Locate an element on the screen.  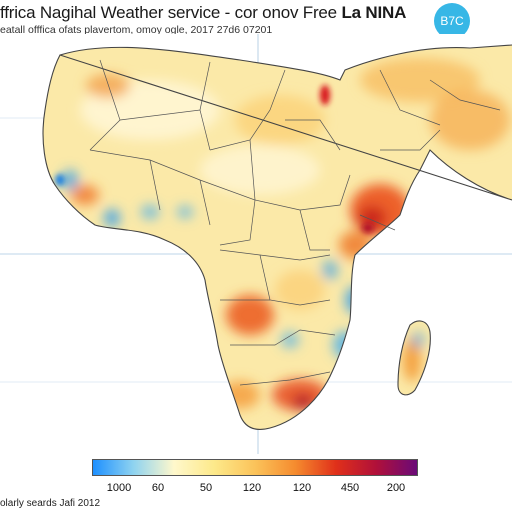
legend-tick: 1000 is located at coordinates (119, 488).